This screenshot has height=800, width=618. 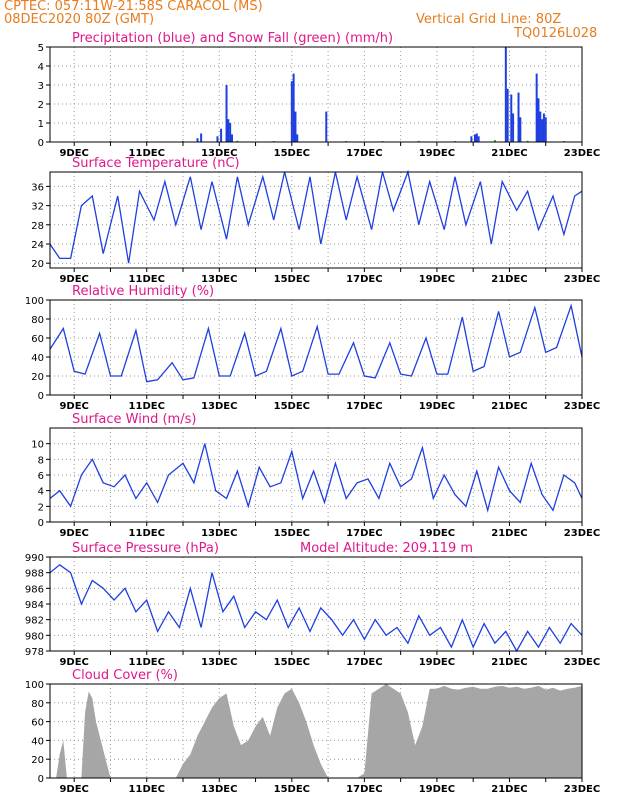 What do you see at coordinates (34, 636) in the screenshot?
I see `y-tick-label: 980` at bounding box center [34, 636].